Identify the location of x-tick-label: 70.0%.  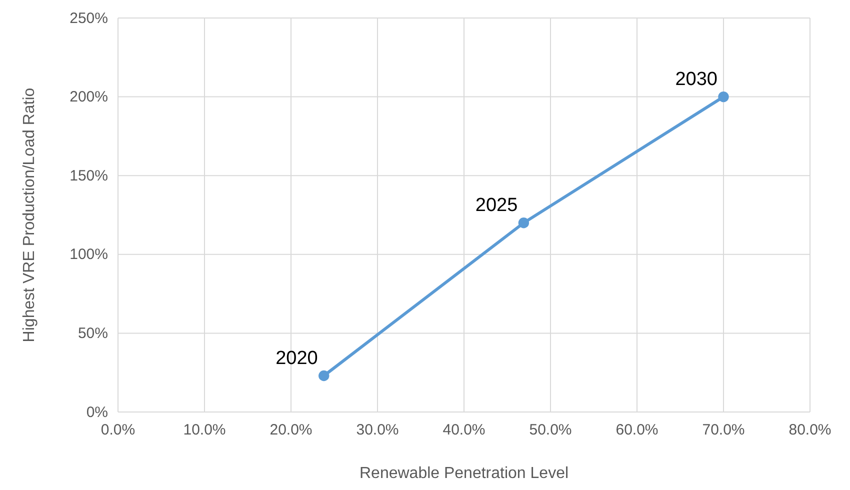
(723, 430).